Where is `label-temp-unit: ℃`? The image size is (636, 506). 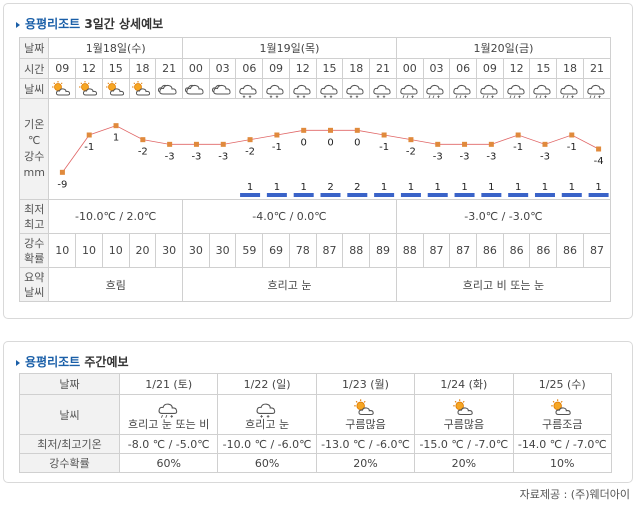
label-temp-unit: ℃ is located at coordinates (34, 140).